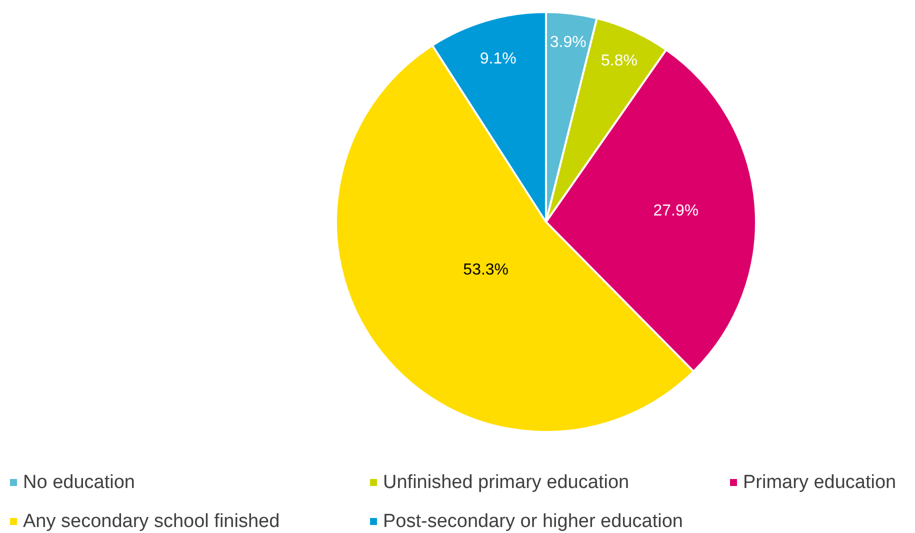  Describe the element at coordinates (498, 59) in the screenshot. I see `data-label: 9.1%` at that location.